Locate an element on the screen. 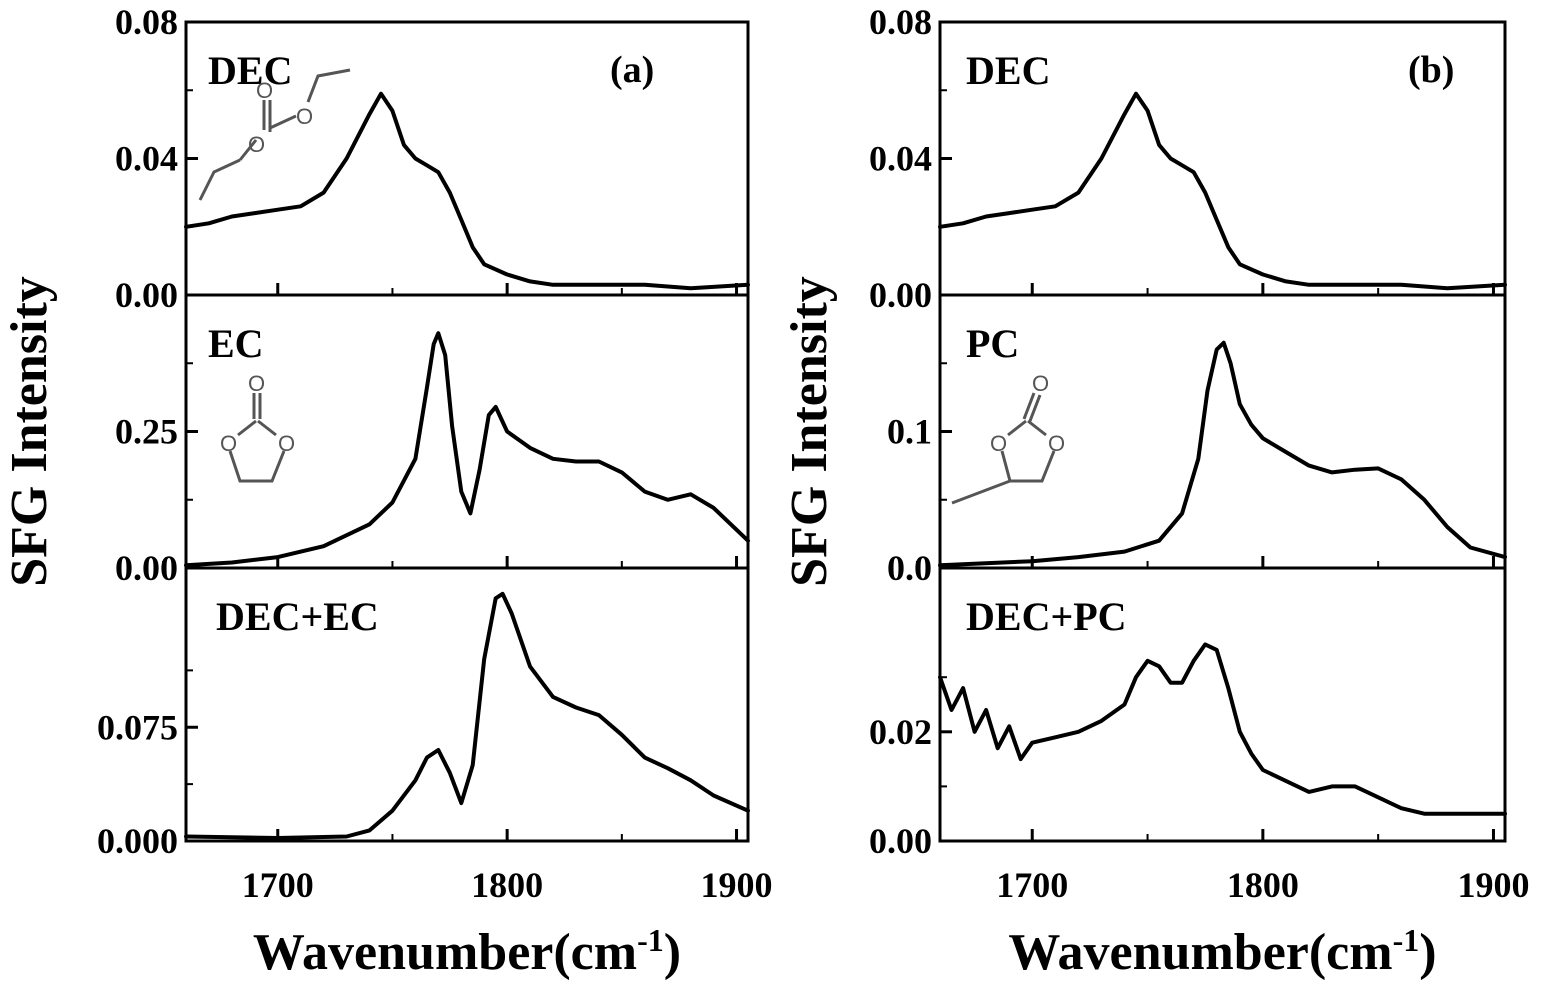 This screenshot has width=1541, height=992. y-tick-label: 0.075 is located at coordinates (137, 727).